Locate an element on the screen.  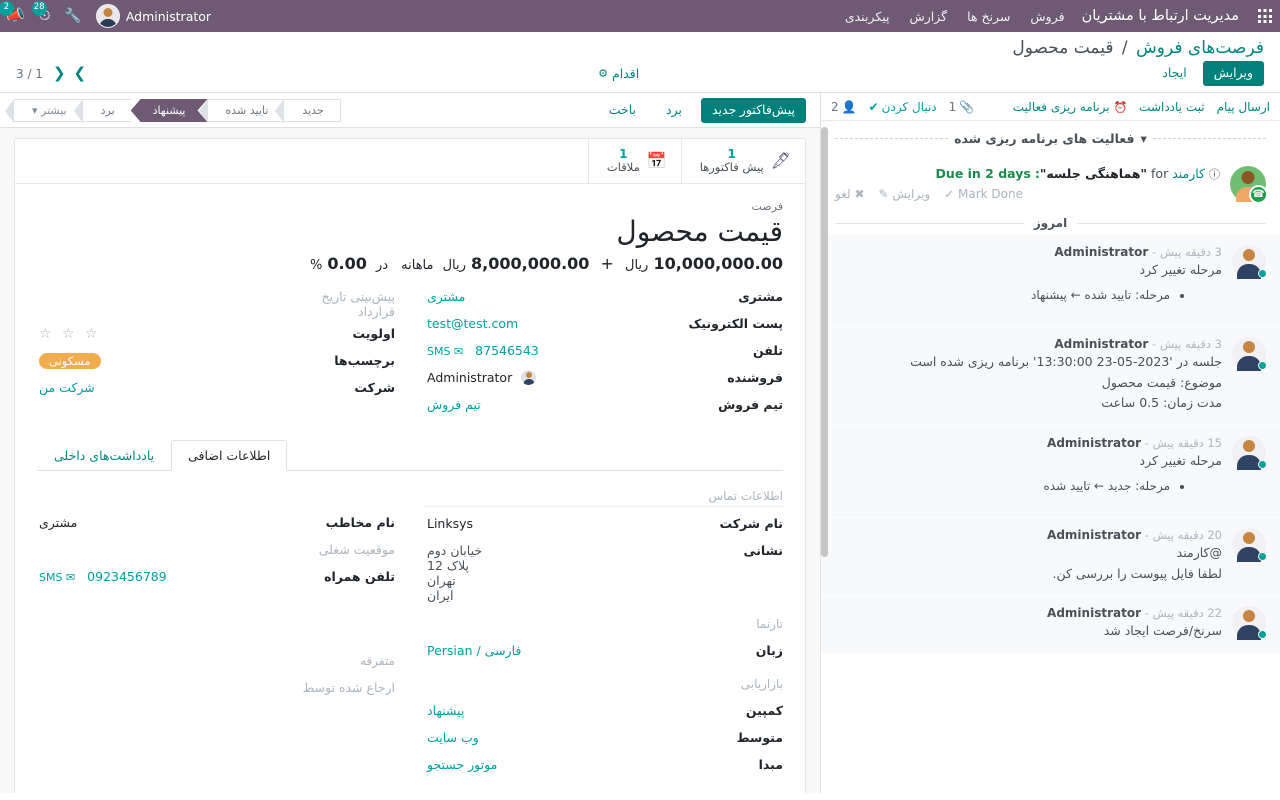
sms-link-phone: SMS ✉ is located at coordinates (445, 351).